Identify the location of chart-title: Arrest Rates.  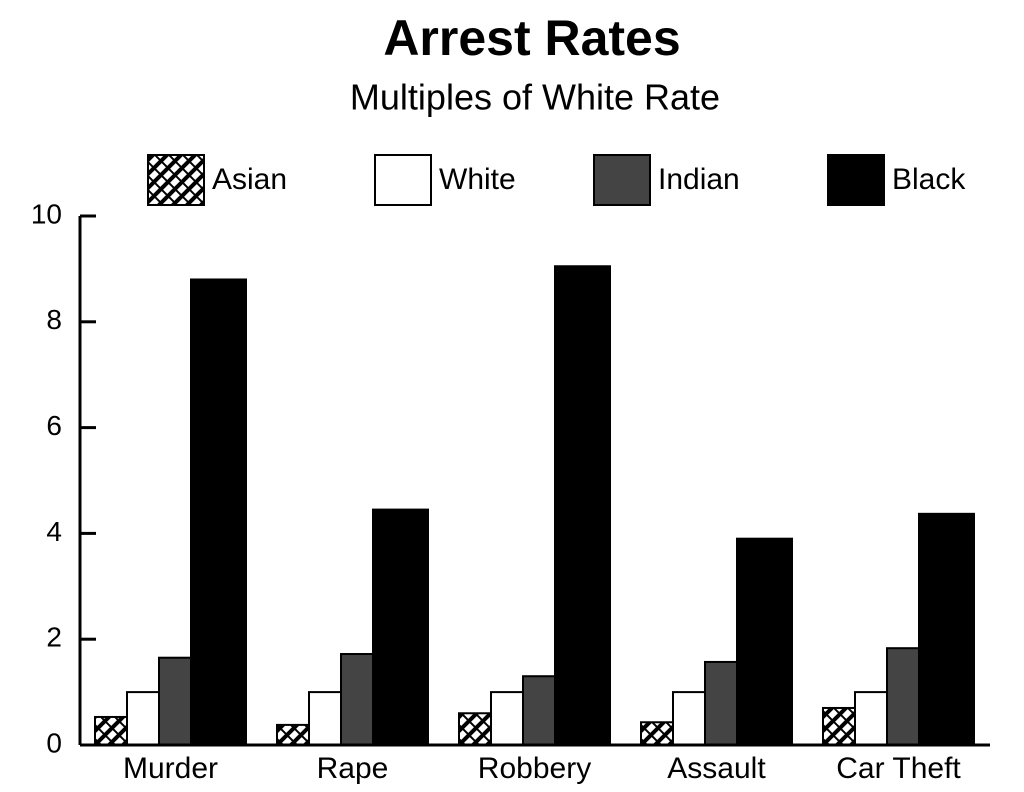
(531, 38).